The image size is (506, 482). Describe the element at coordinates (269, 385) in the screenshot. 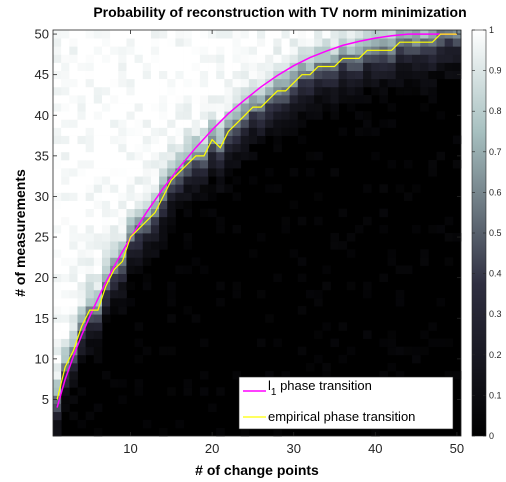

I see `legend-label-l1-main: l` at that location.